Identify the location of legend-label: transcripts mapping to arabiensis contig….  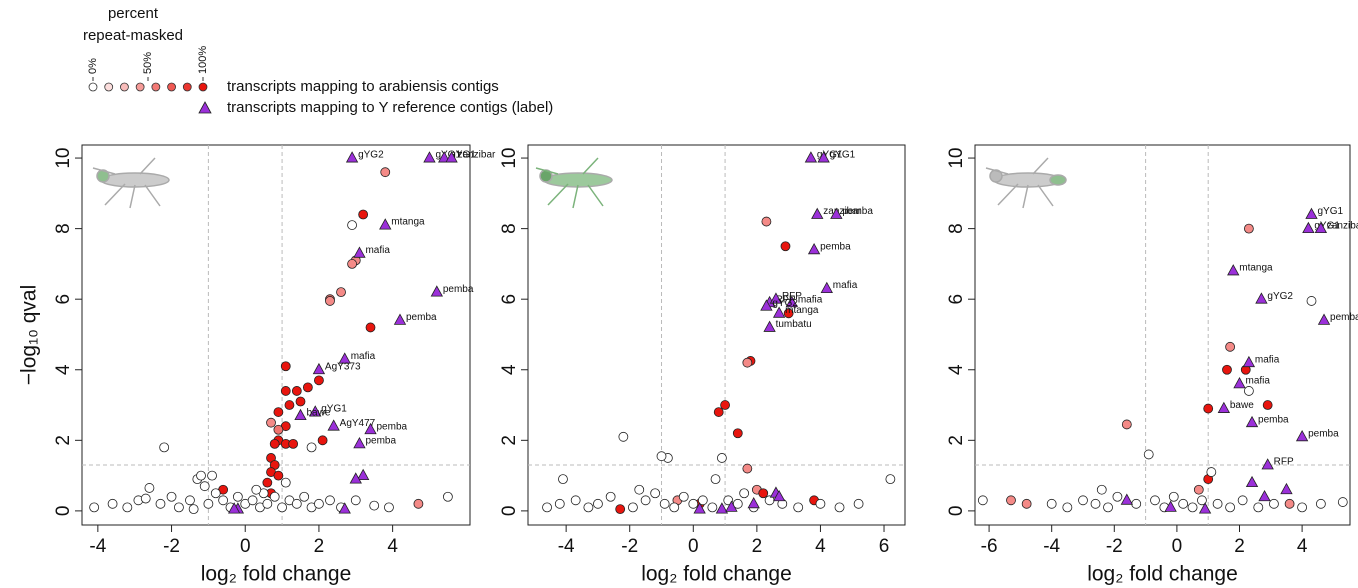
(363, 86).